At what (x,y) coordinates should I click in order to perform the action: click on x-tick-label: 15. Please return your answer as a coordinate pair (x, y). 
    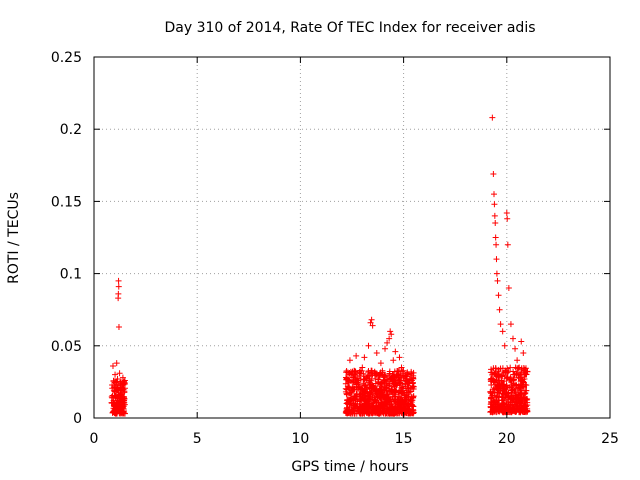
    Looking at the image, I should click on (404, 439).